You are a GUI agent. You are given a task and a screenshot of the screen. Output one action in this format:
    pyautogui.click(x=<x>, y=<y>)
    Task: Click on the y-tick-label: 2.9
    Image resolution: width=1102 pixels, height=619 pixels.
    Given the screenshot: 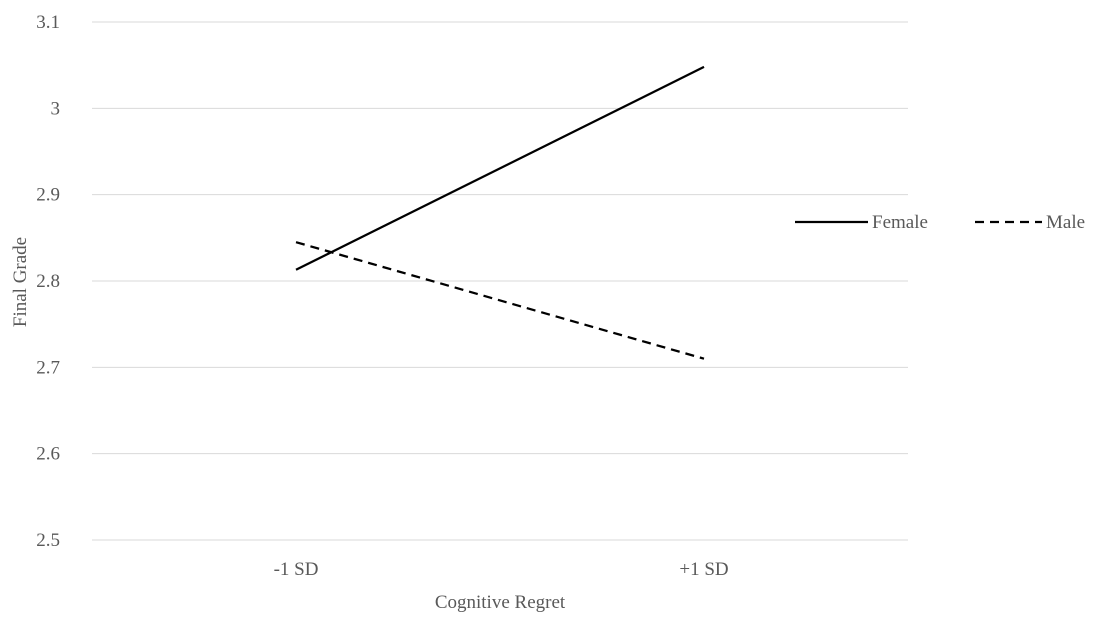 What is the action you would take?
    pyautogui.click(x=48, y=195)
    